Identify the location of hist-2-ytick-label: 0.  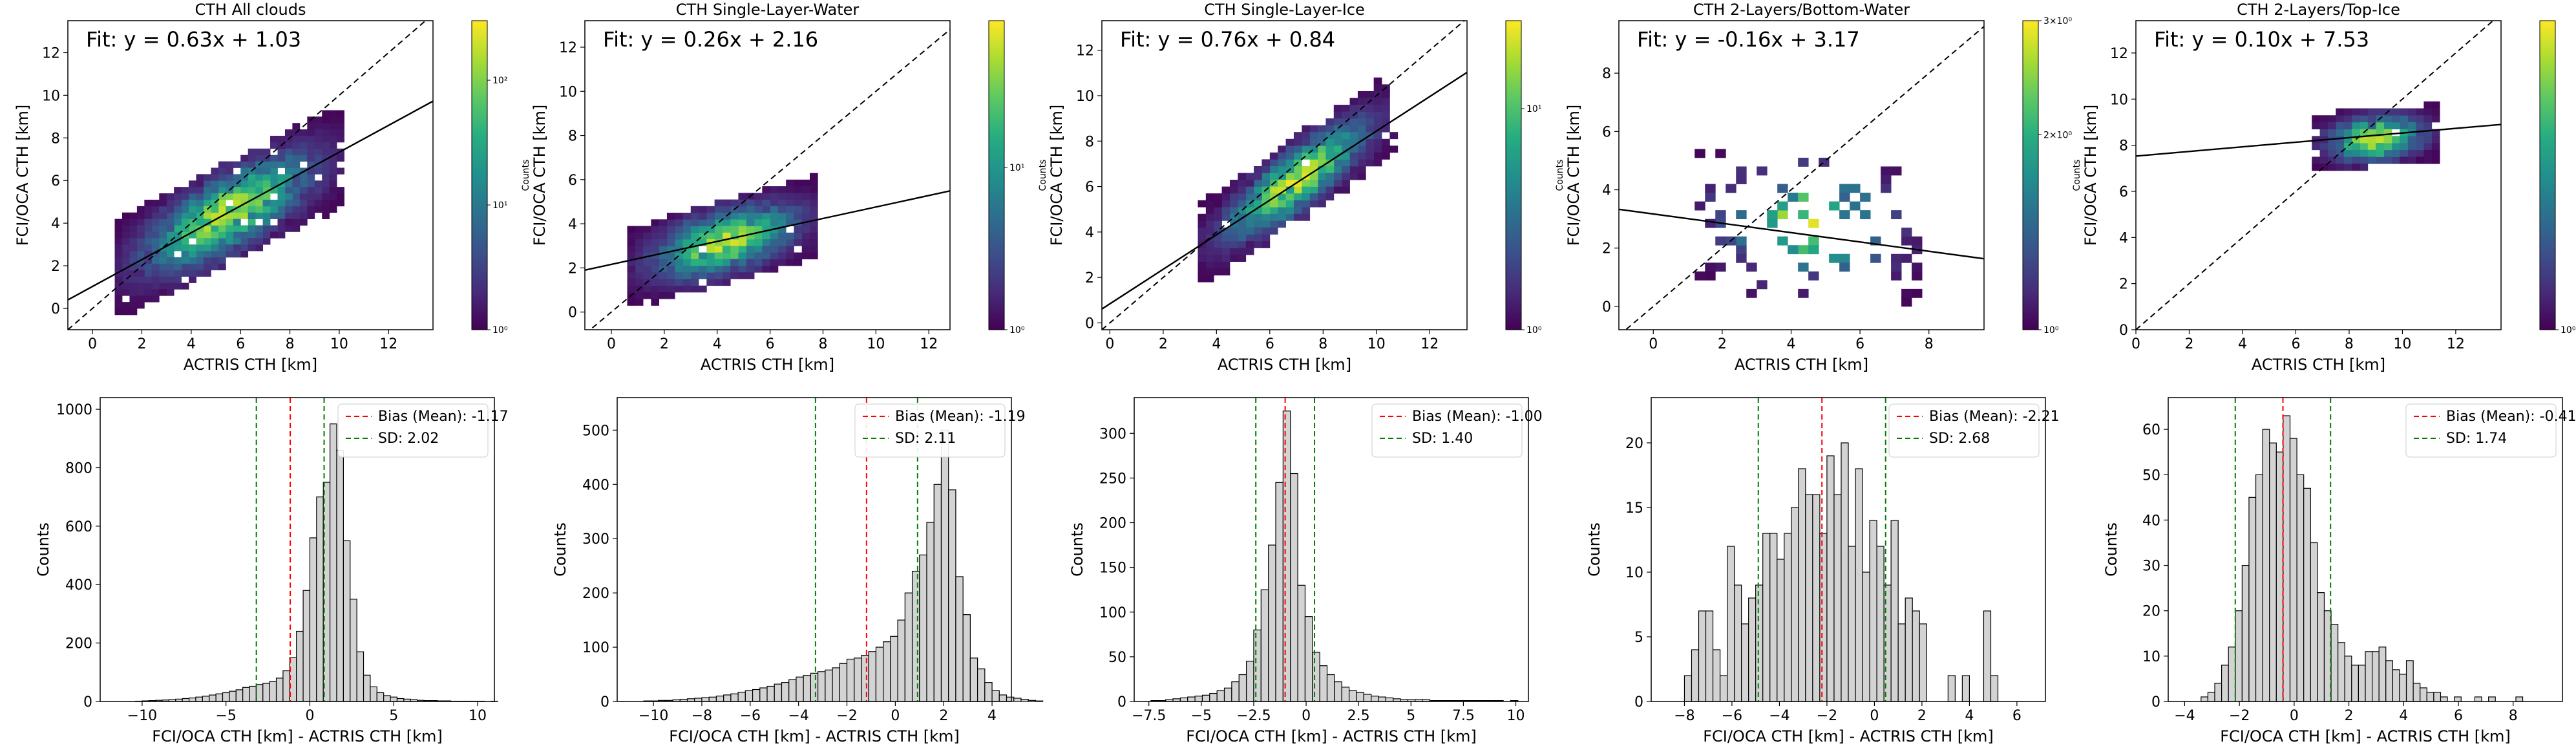
(604, 702).